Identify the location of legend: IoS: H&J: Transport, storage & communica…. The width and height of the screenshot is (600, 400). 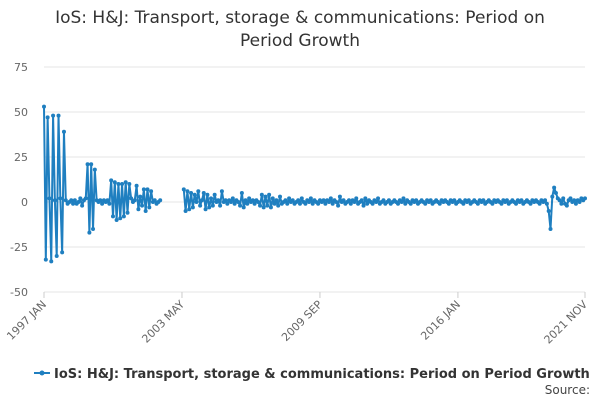
(312, 374).